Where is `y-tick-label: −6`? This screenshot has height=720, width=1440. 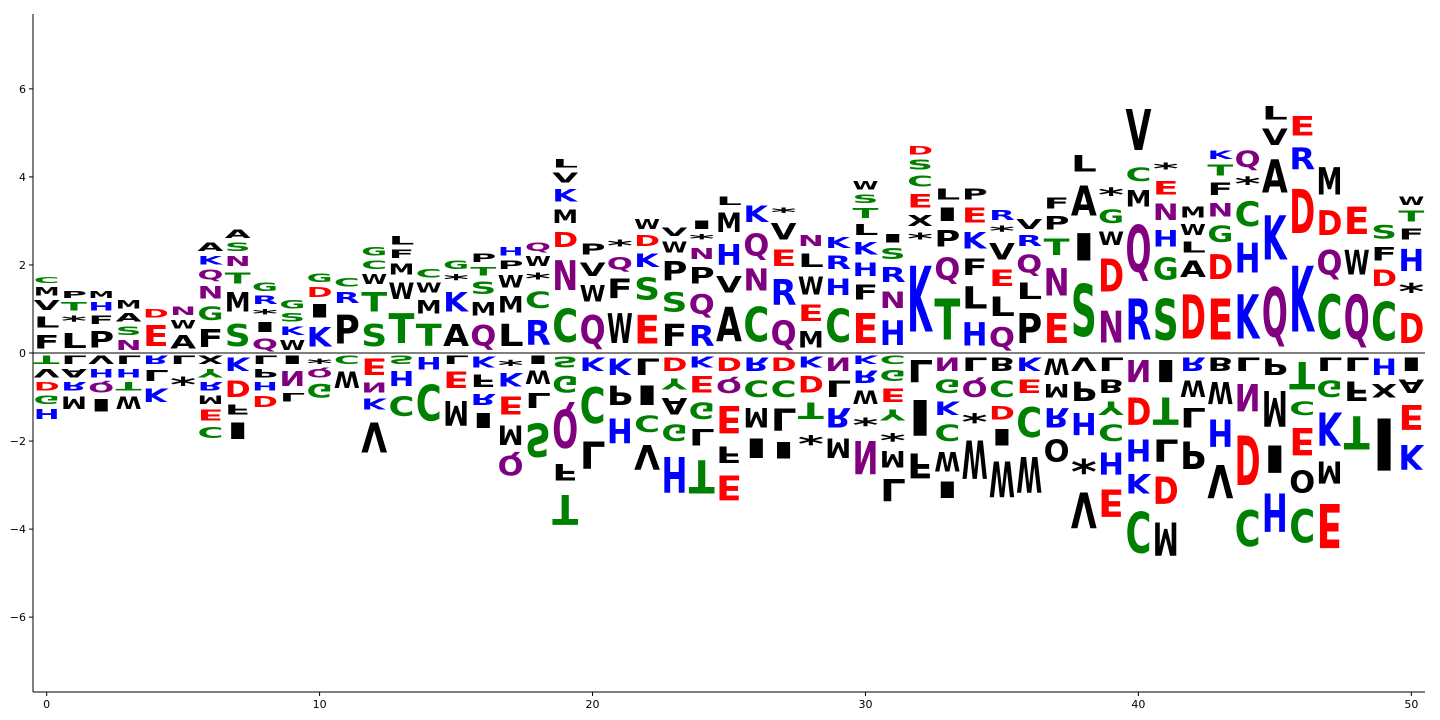 y-tick-label: −6 is located at coordinates (18, 617).